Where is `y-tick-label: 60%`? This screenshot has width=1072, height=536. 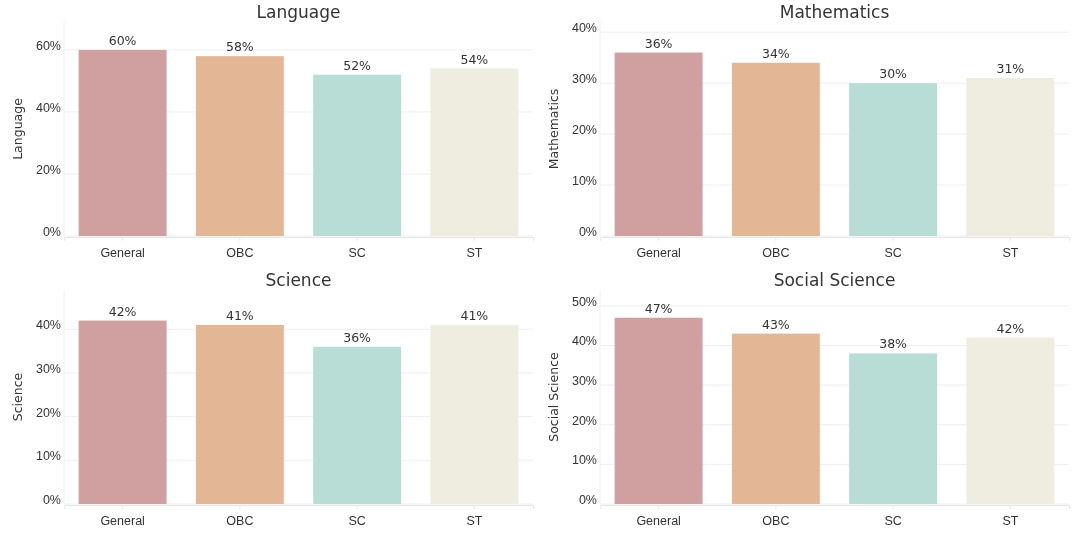 y-tick-label: 60% is located at coordinates (48, 45).